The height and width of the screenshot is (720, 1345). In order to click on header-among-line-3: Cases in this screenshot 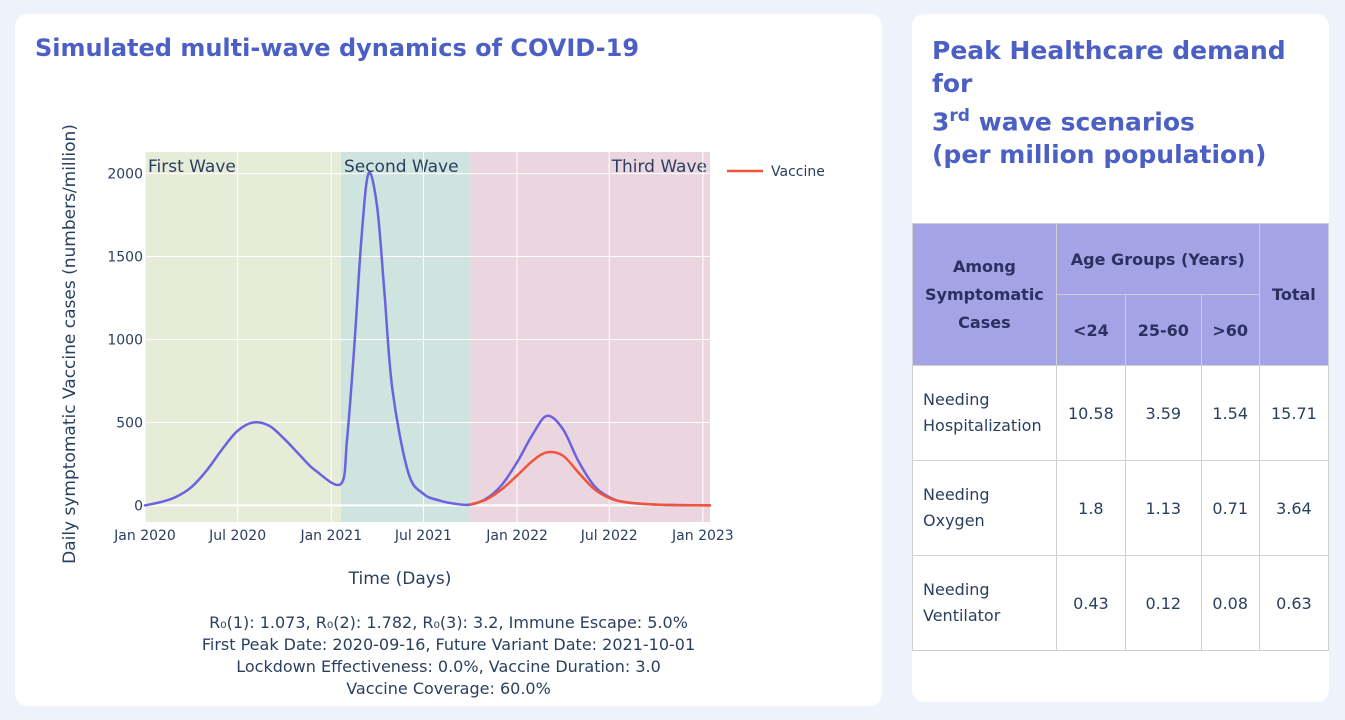, I will do `click(984, 322)`.